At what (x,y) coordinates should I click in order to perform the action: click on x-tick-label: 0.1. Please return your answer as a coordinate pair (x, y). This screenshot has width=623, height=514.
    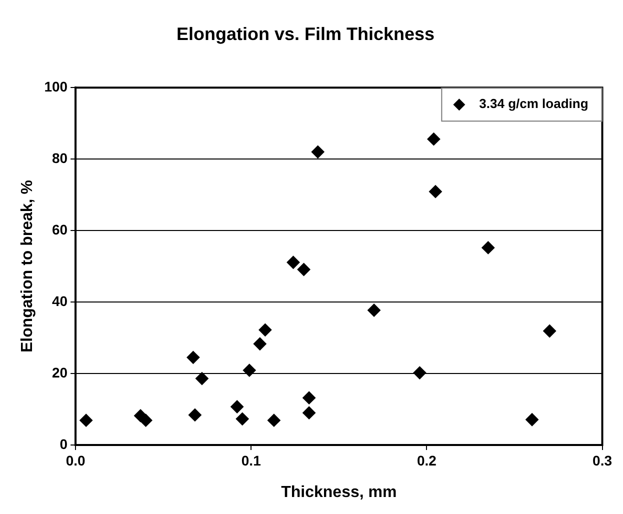
    Looking at the image, I should click on (251, 460).